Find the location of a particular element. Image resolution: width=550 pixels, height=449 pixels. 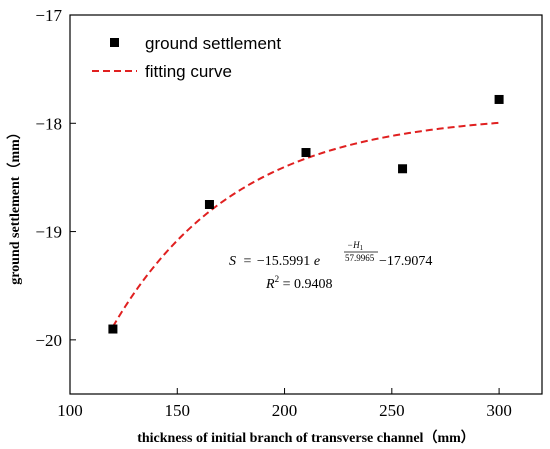

eq-sign: = is located at coordinates (248, 261).